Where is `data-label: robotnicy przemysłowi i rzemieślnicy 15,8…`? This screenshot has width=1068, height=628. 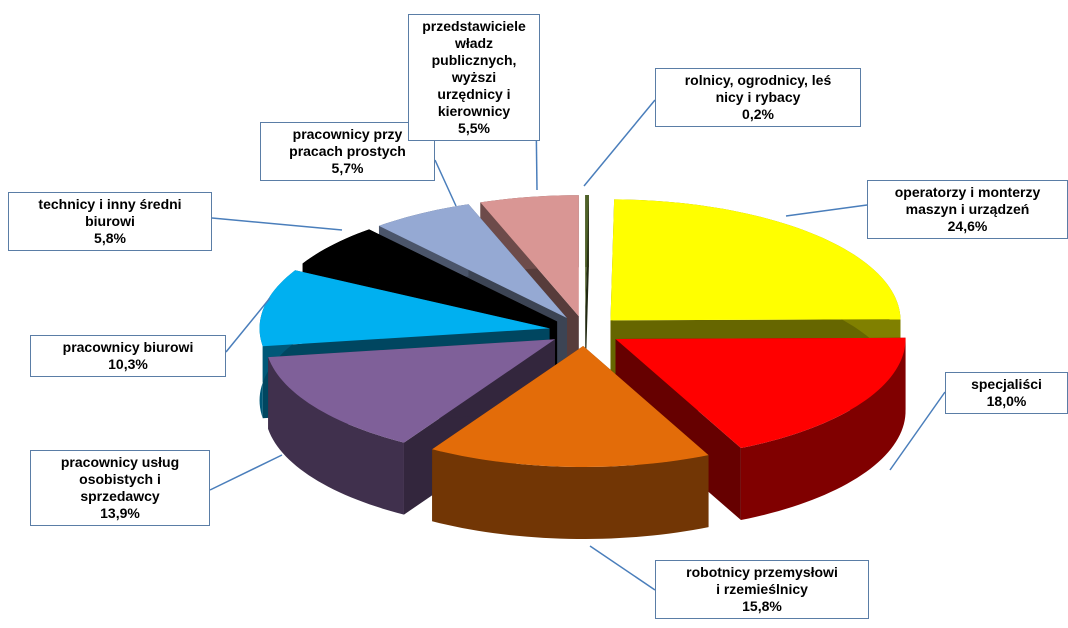
data-label: robotnicy przemysłowi i rzemieślnicy 15,8… is located at coordinates (762, 589).